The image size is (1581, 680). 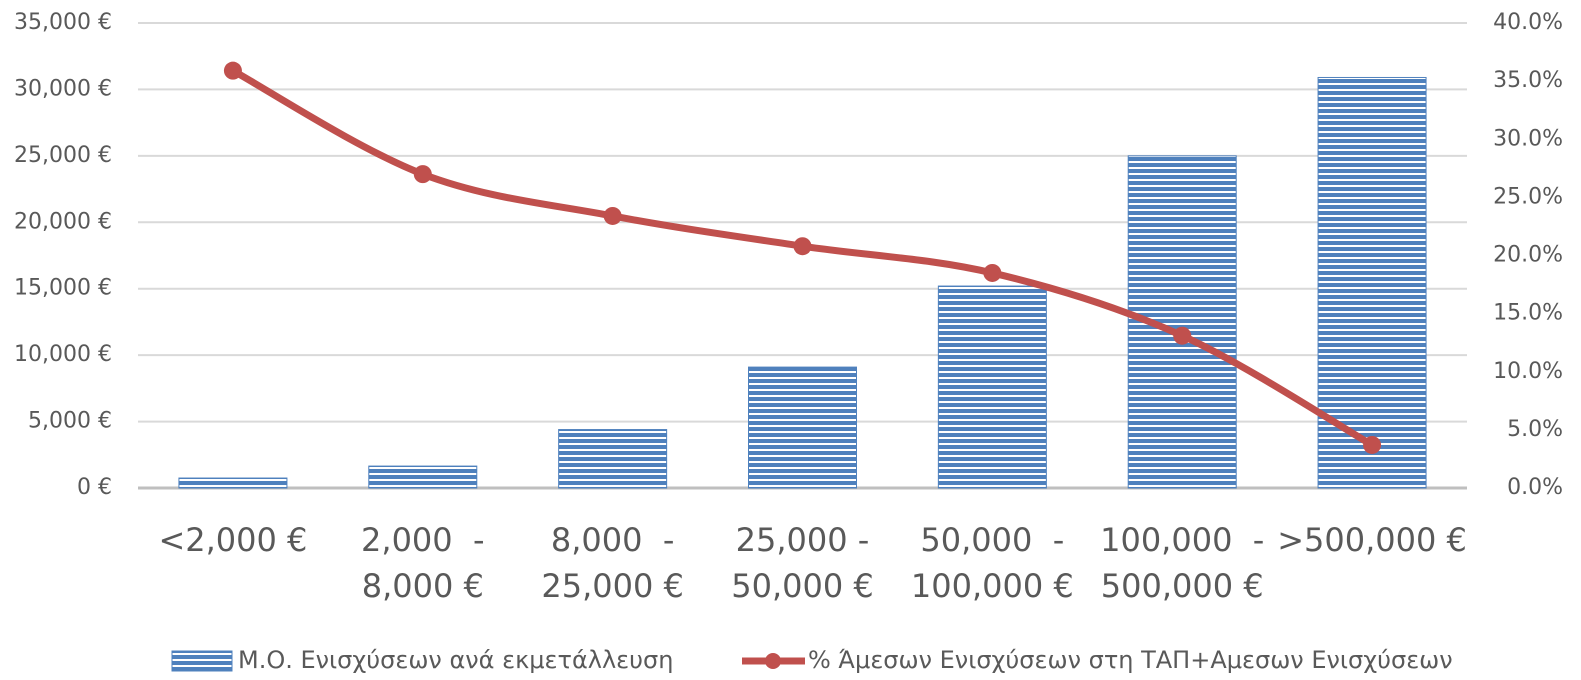 What do you see at coordinates (992, 563) in the screenshot?
I see `x-tick-label: 50,000 - 100,000 €` at bounding box center [992, 563].